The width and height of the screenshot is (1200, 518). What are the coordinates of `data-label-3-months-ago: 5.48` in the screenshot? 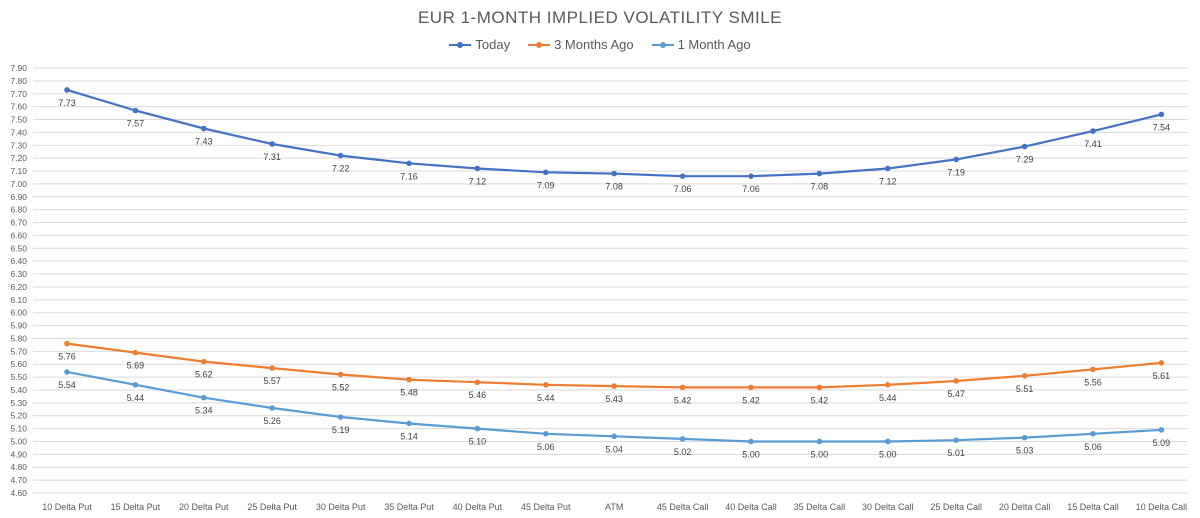 It's located at (409, 393).